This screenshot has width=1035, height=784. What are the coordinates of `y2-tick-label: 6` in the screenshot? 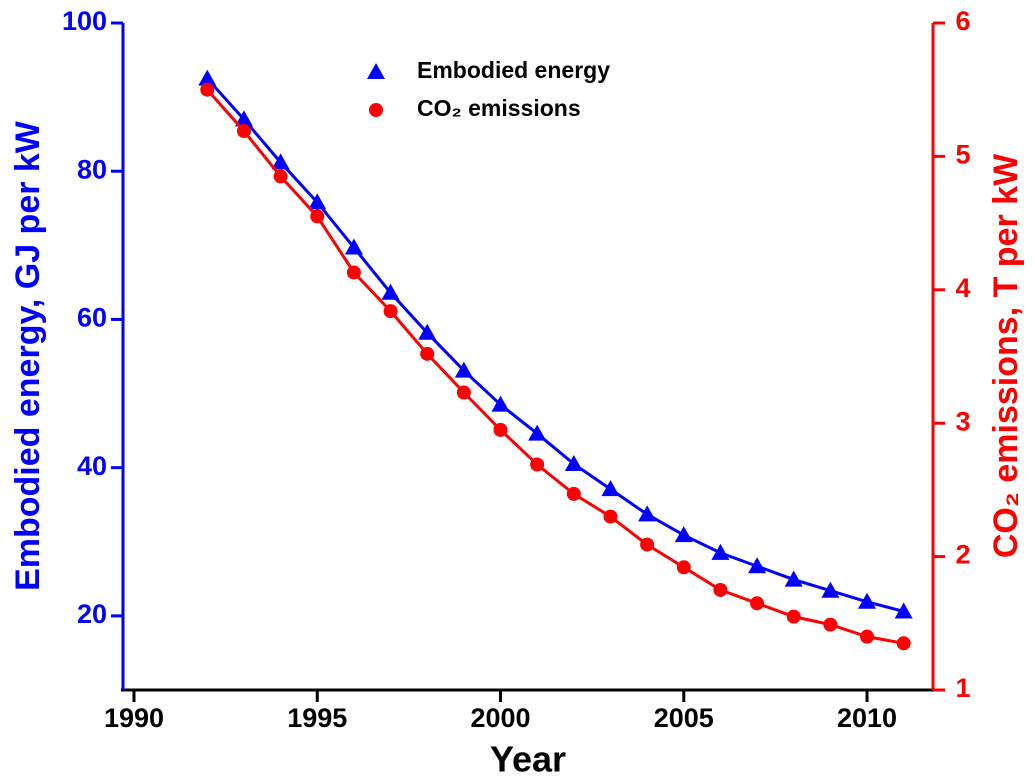 It's located at (962, 21).